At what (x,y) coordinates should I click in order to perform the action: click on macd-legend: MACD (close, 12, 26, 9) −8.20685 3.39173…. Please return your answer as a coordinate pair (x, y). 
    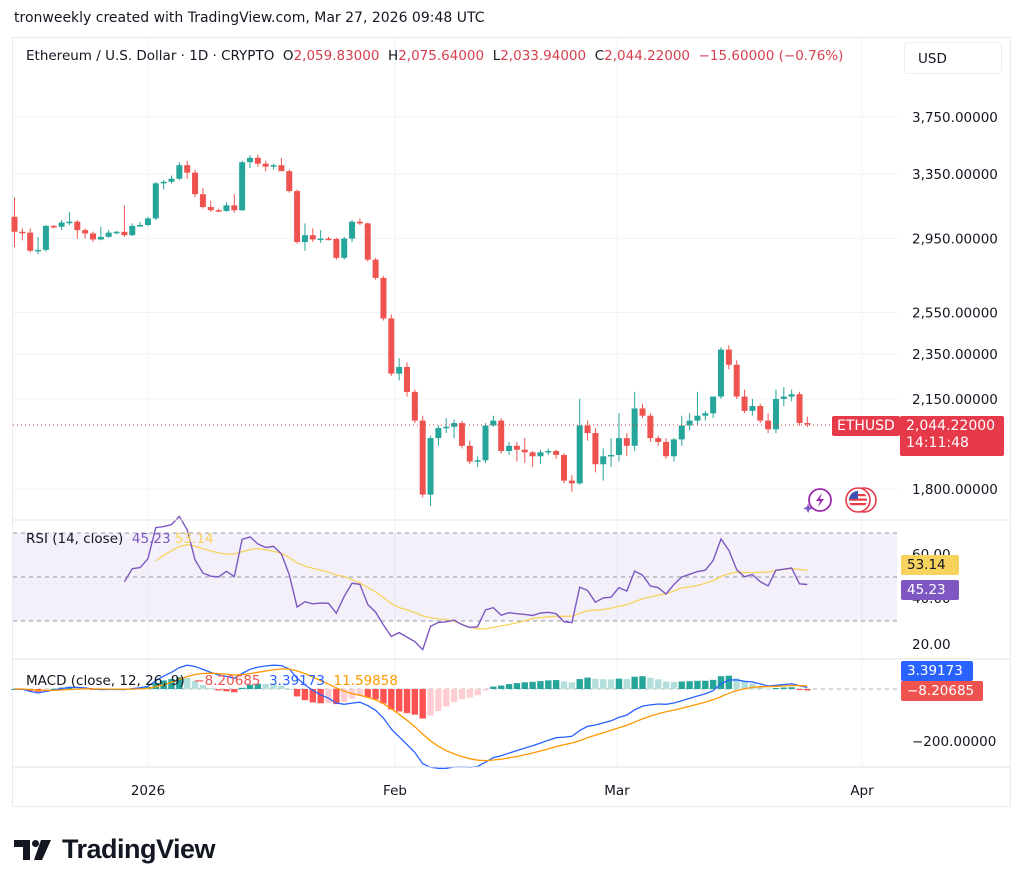
    Looking at the image, I should click on (212, 681).